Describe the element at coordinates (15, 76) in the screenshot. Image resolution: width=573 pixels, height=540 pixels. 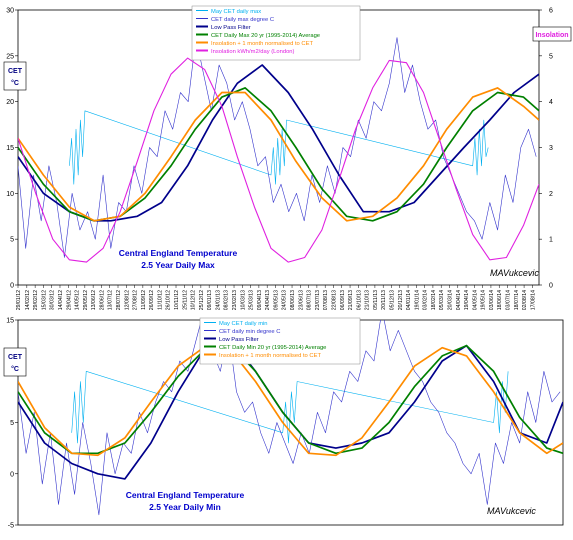
I see `top-ylabel-box: CET °C` at that location.